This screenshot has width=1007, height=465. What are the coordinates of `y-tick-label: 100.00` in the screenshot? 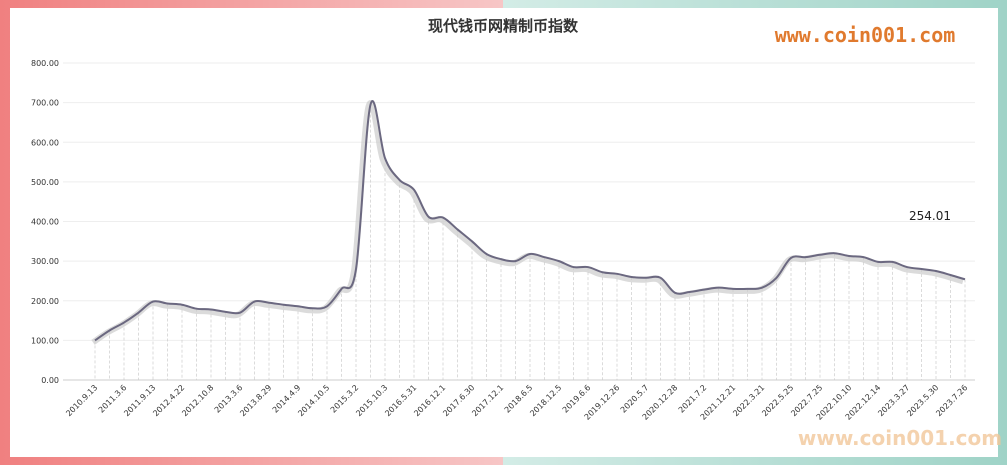 It's located at (45, 340).